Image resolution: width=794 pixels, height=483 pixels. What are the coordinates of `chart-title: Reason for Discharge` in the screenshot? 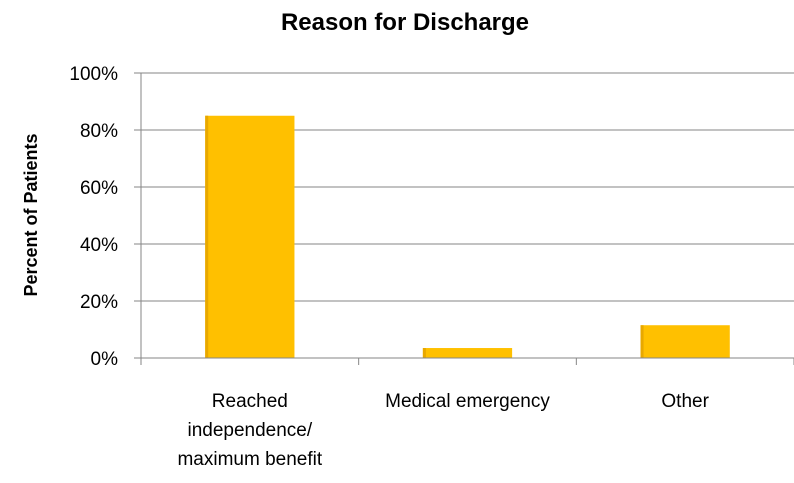 It's located at (405, 22).